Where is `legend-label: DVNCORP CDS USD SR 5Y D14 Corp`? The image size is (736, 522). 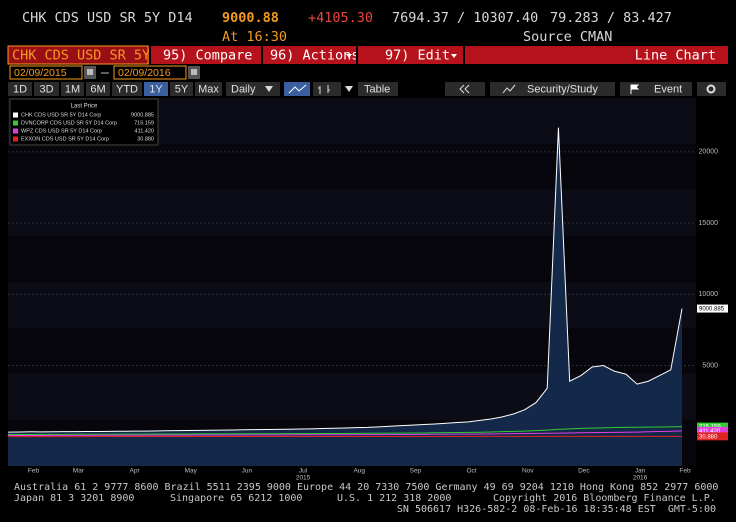 legend-label: DVNCORP CDS USD SR 5Y D14 Corp is located at coordinates (69, 123).